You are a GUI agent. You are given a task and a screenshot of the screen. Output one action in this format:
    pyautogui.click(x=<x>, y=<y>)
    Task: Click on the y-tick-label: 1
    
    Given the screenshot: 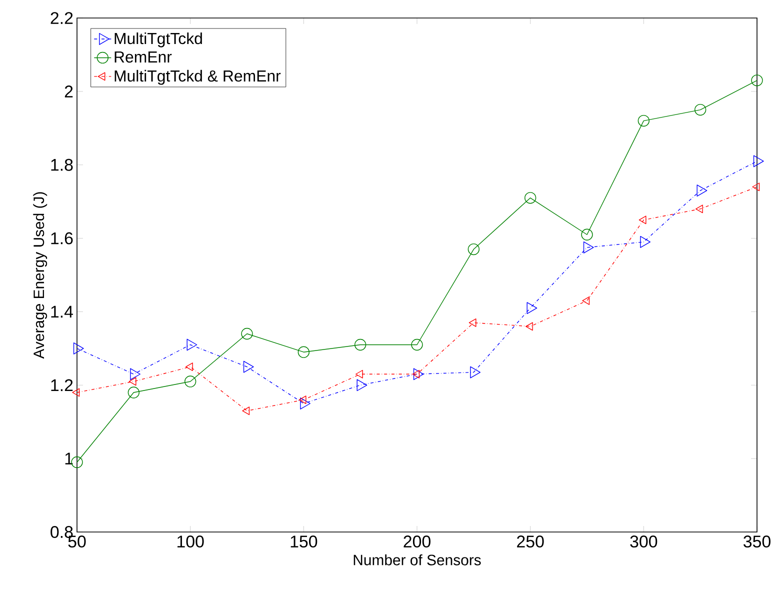 What is the action you would take?
    pyautogui.click(x=69, y=458)
    